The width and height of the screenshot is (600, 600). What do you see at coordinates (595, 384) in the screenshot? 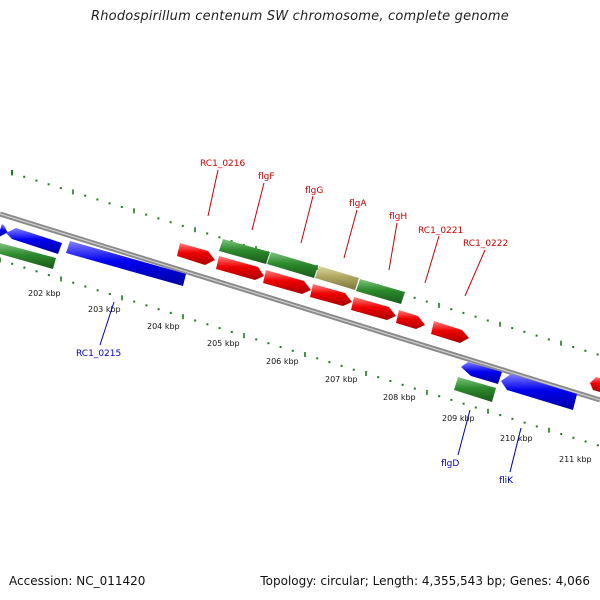
I see `gene-red-edge` at bounding box center [595, 384].